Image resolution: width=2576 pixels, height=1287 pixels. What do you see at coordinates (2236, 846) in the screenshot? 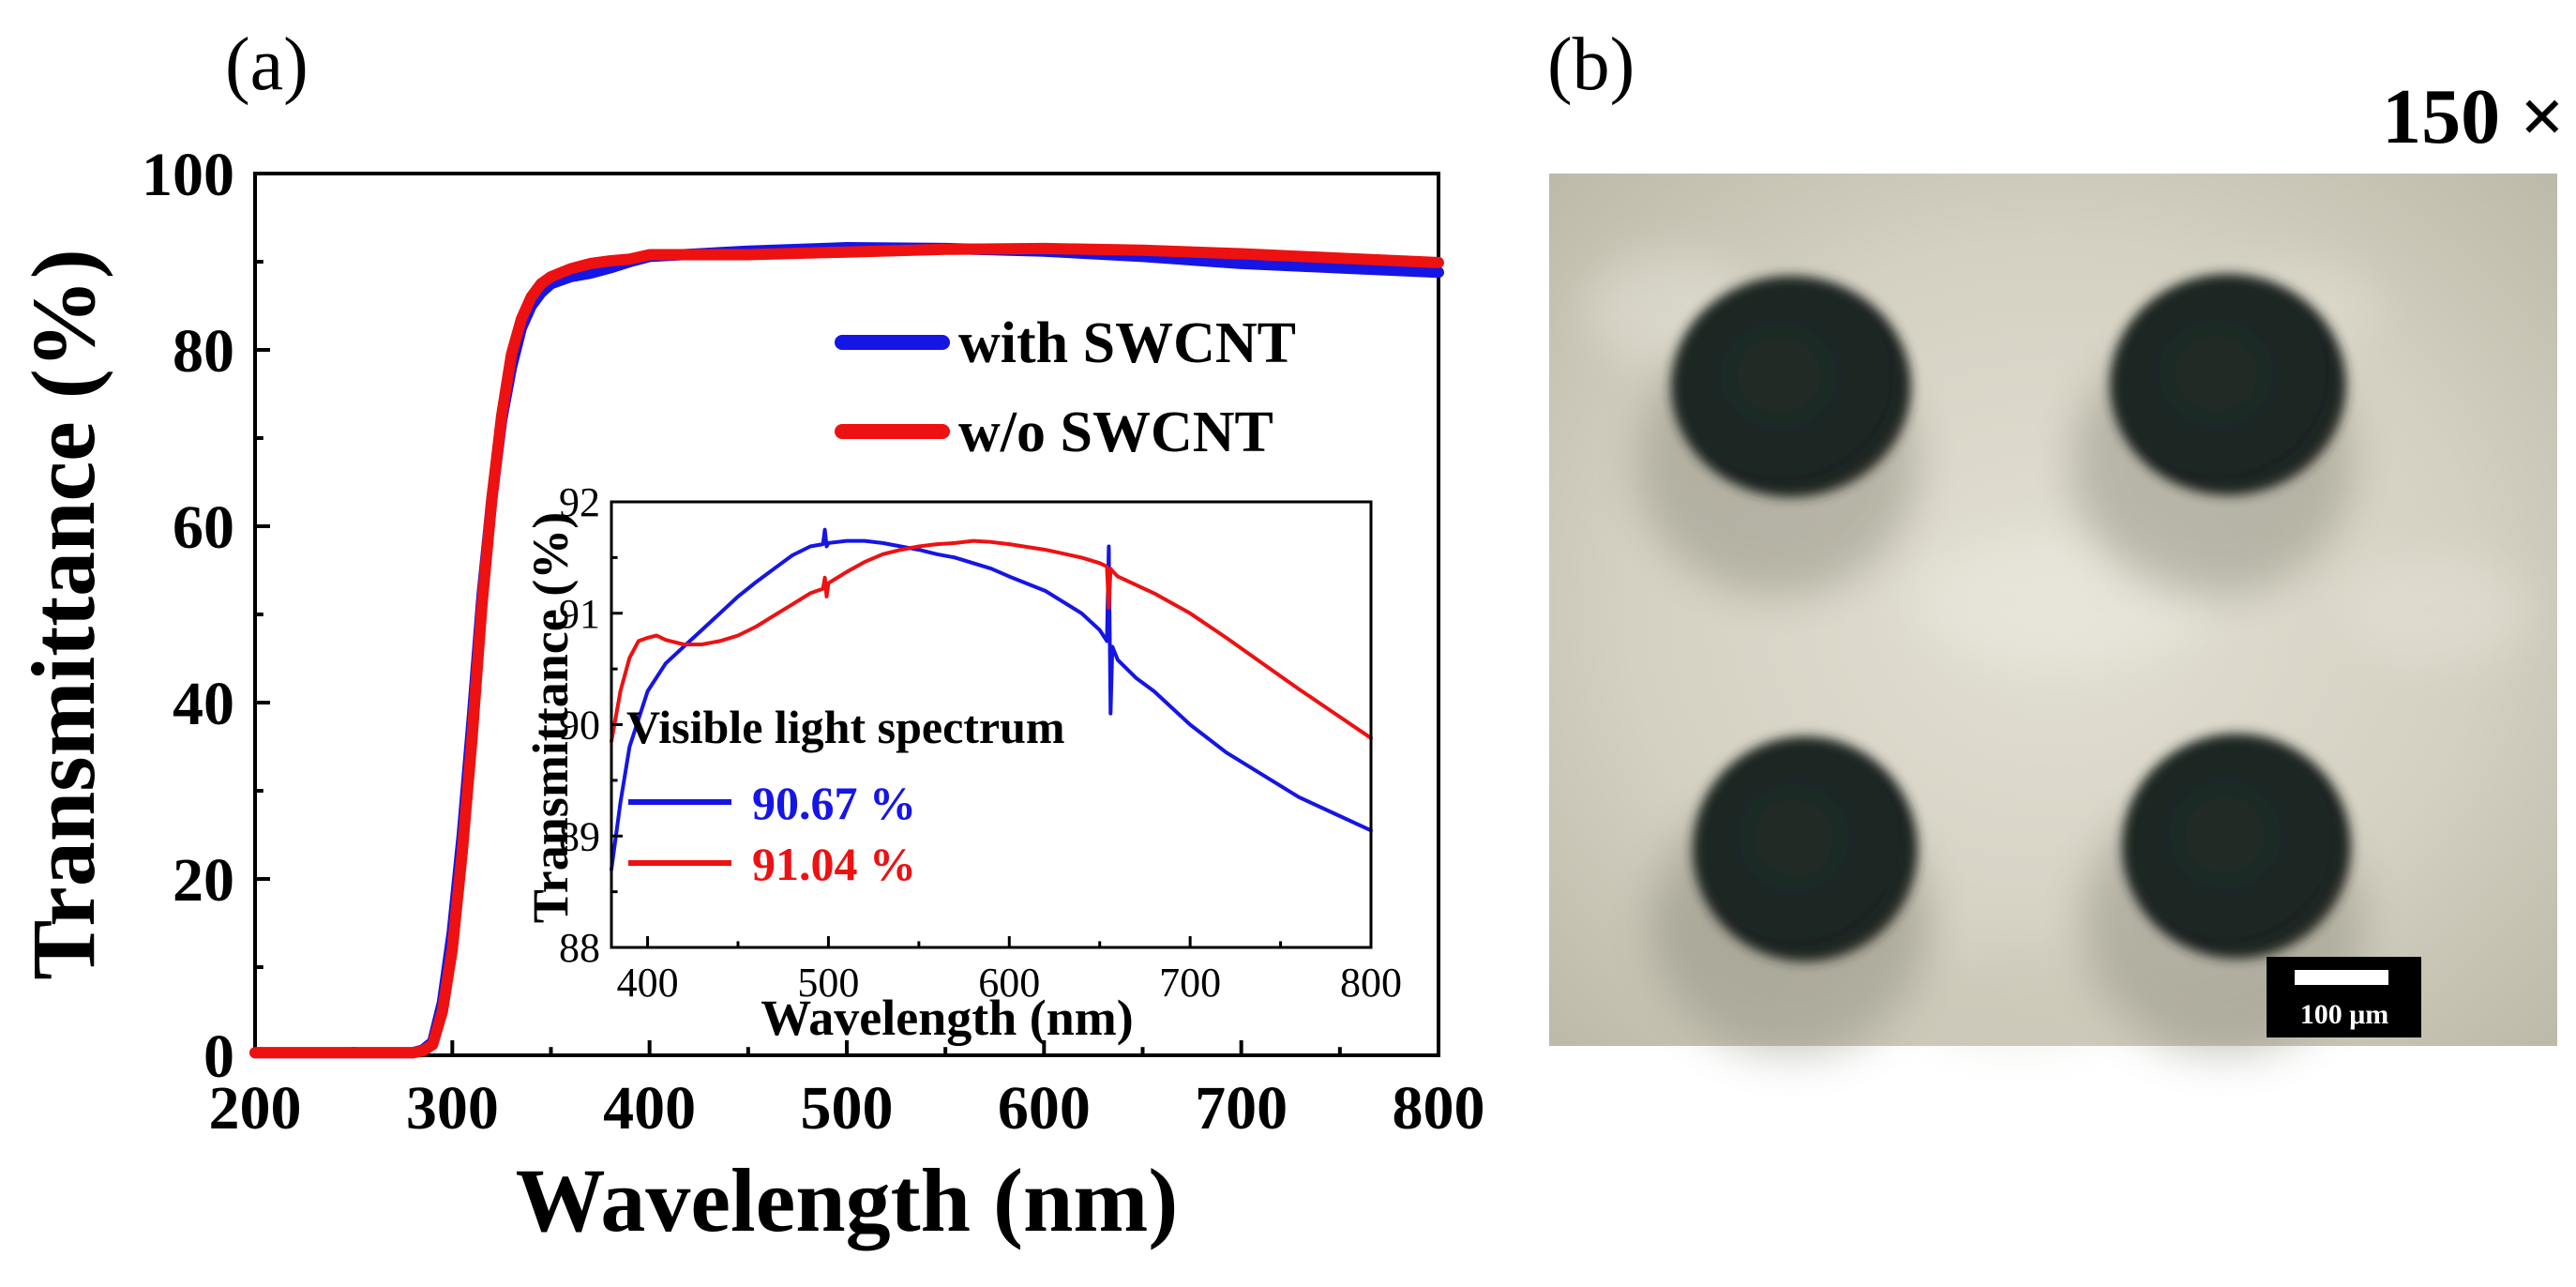
I see `dot-bottom-right` at bounding box center [2236, 846].